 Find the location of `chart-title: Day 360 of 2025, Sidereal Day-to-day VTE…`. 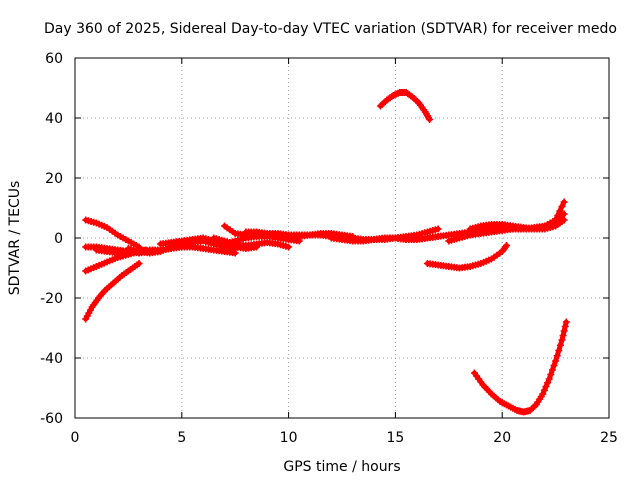

chart-title: Day 360 of 2025, Sidereal Day-to-day VTE… is located at coordinates (330, 29).